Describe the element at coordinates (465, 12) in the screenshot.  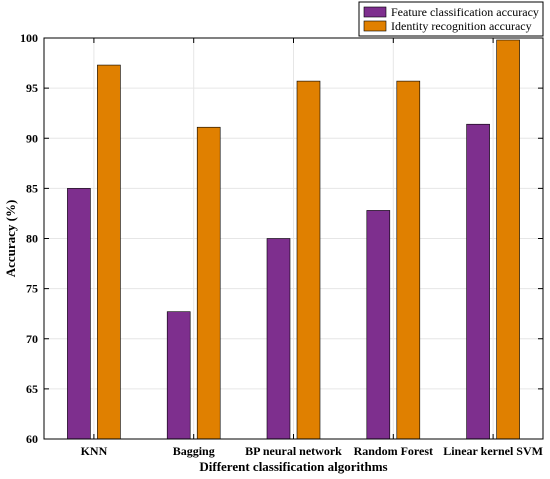
I see `legend-label-feature: Feature classification accuracy` at that location.